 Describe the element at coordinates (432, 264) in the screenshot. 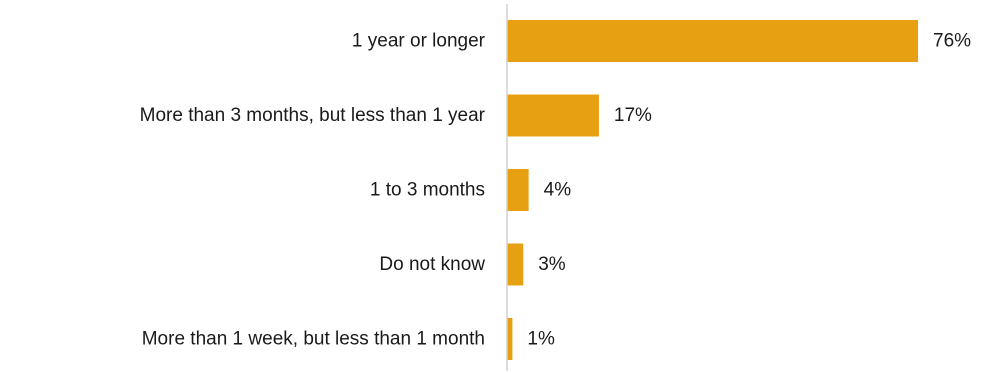

I see `category-label: Do not know` at that location.